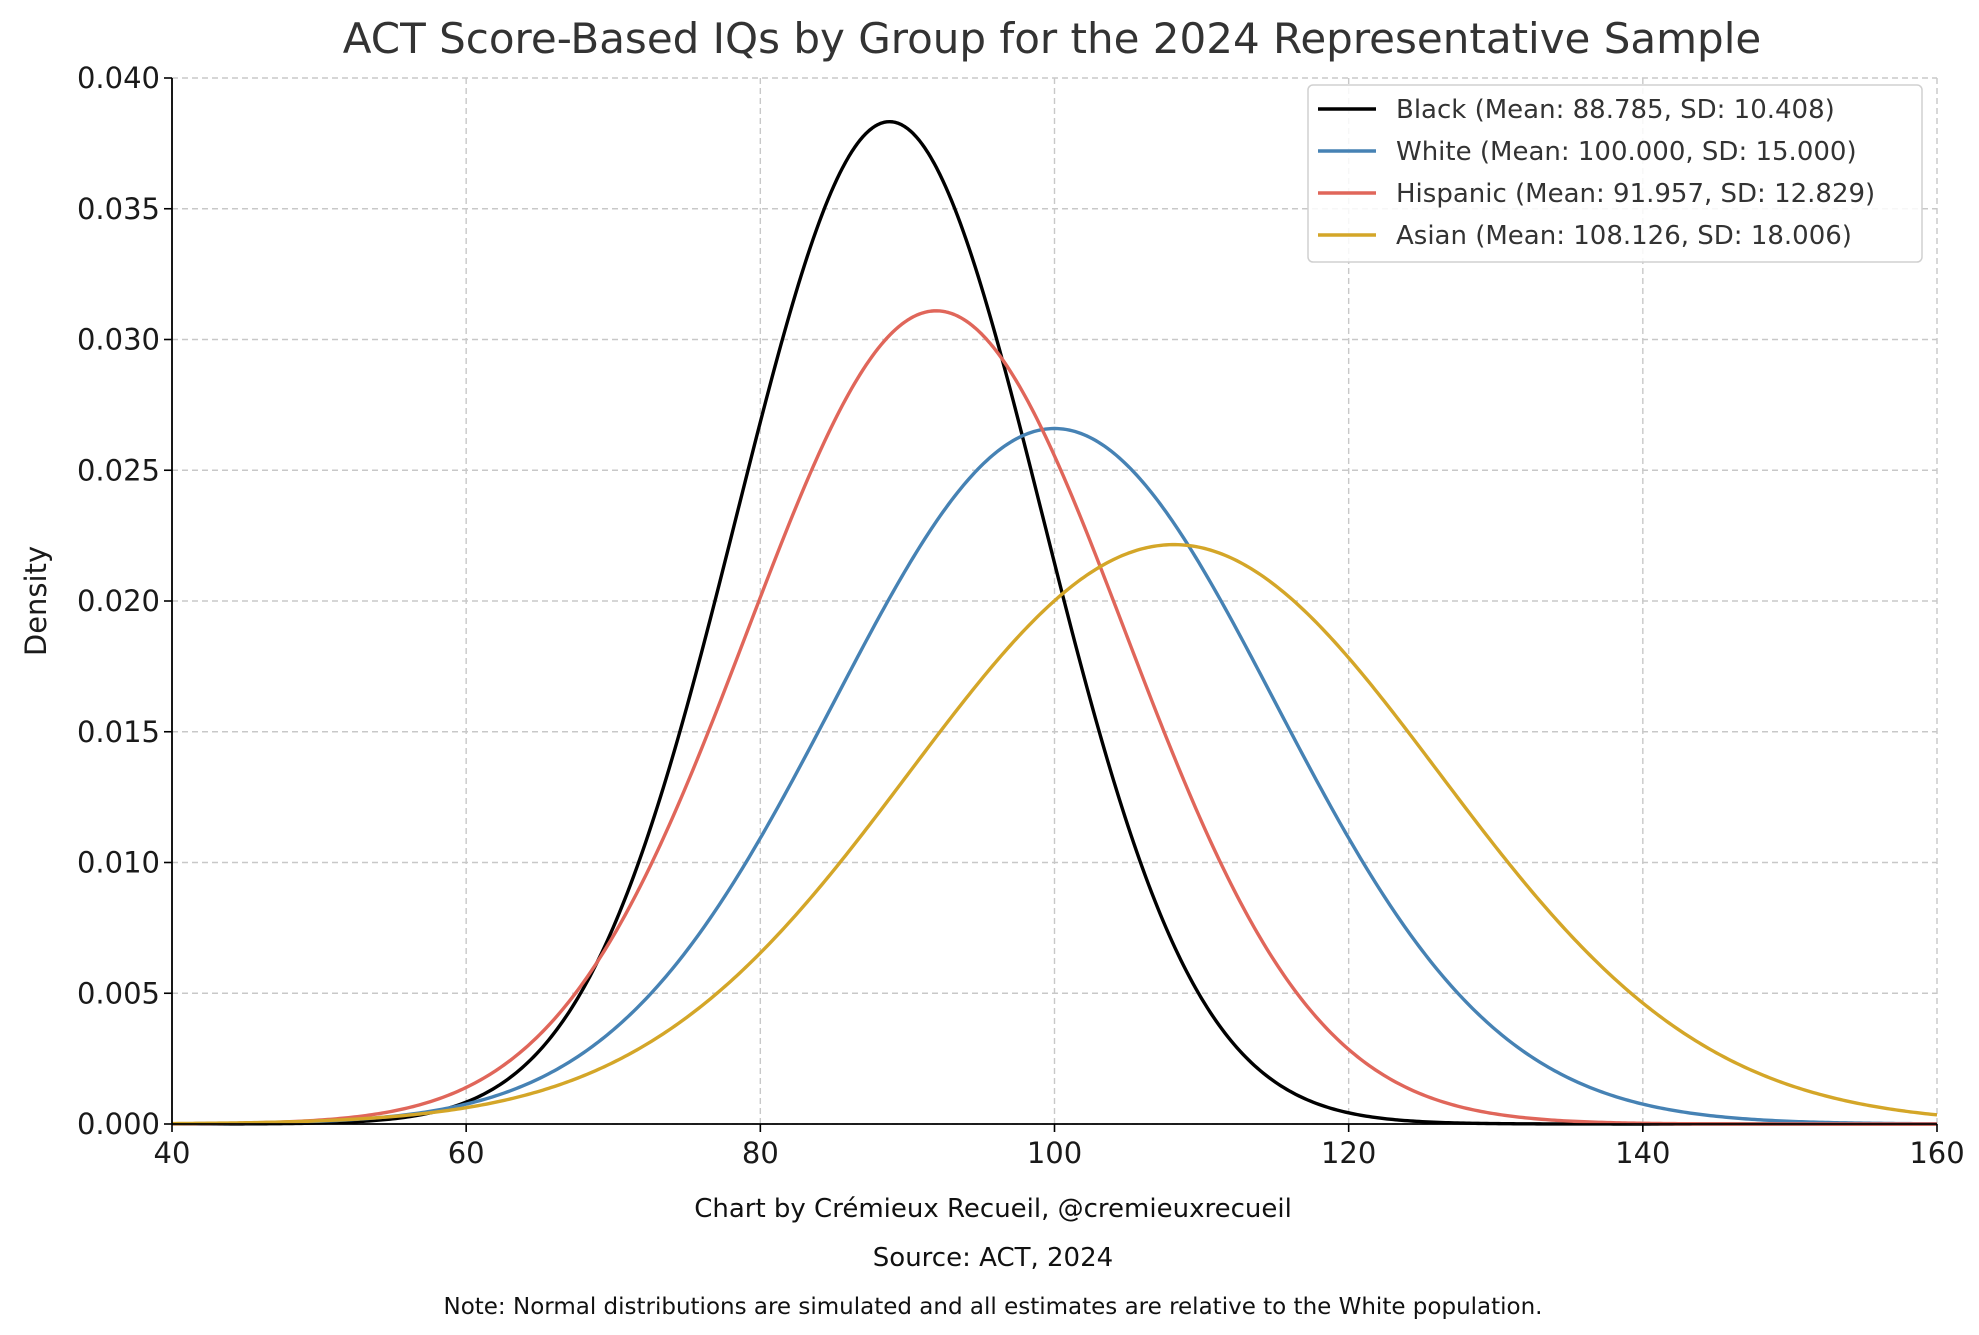  Describe the element at coordinates (118, 78) in the screenshot. I see `y-tick-label: 0.040` at that location.